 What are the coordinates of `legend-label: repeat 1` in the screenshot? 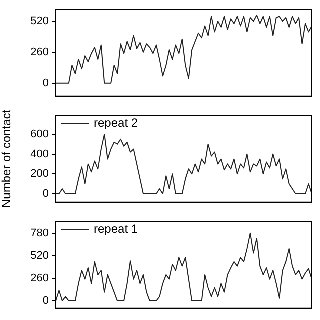 It's located at (116, 229).